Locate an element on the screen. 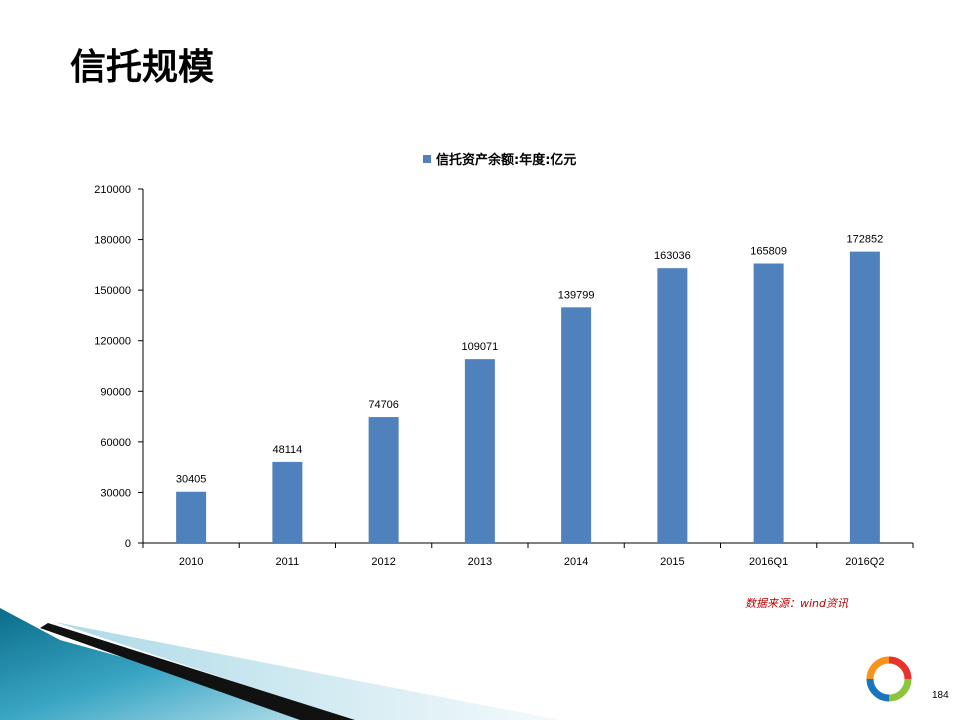  page-number: 184 is located at coordinates (940, 695).